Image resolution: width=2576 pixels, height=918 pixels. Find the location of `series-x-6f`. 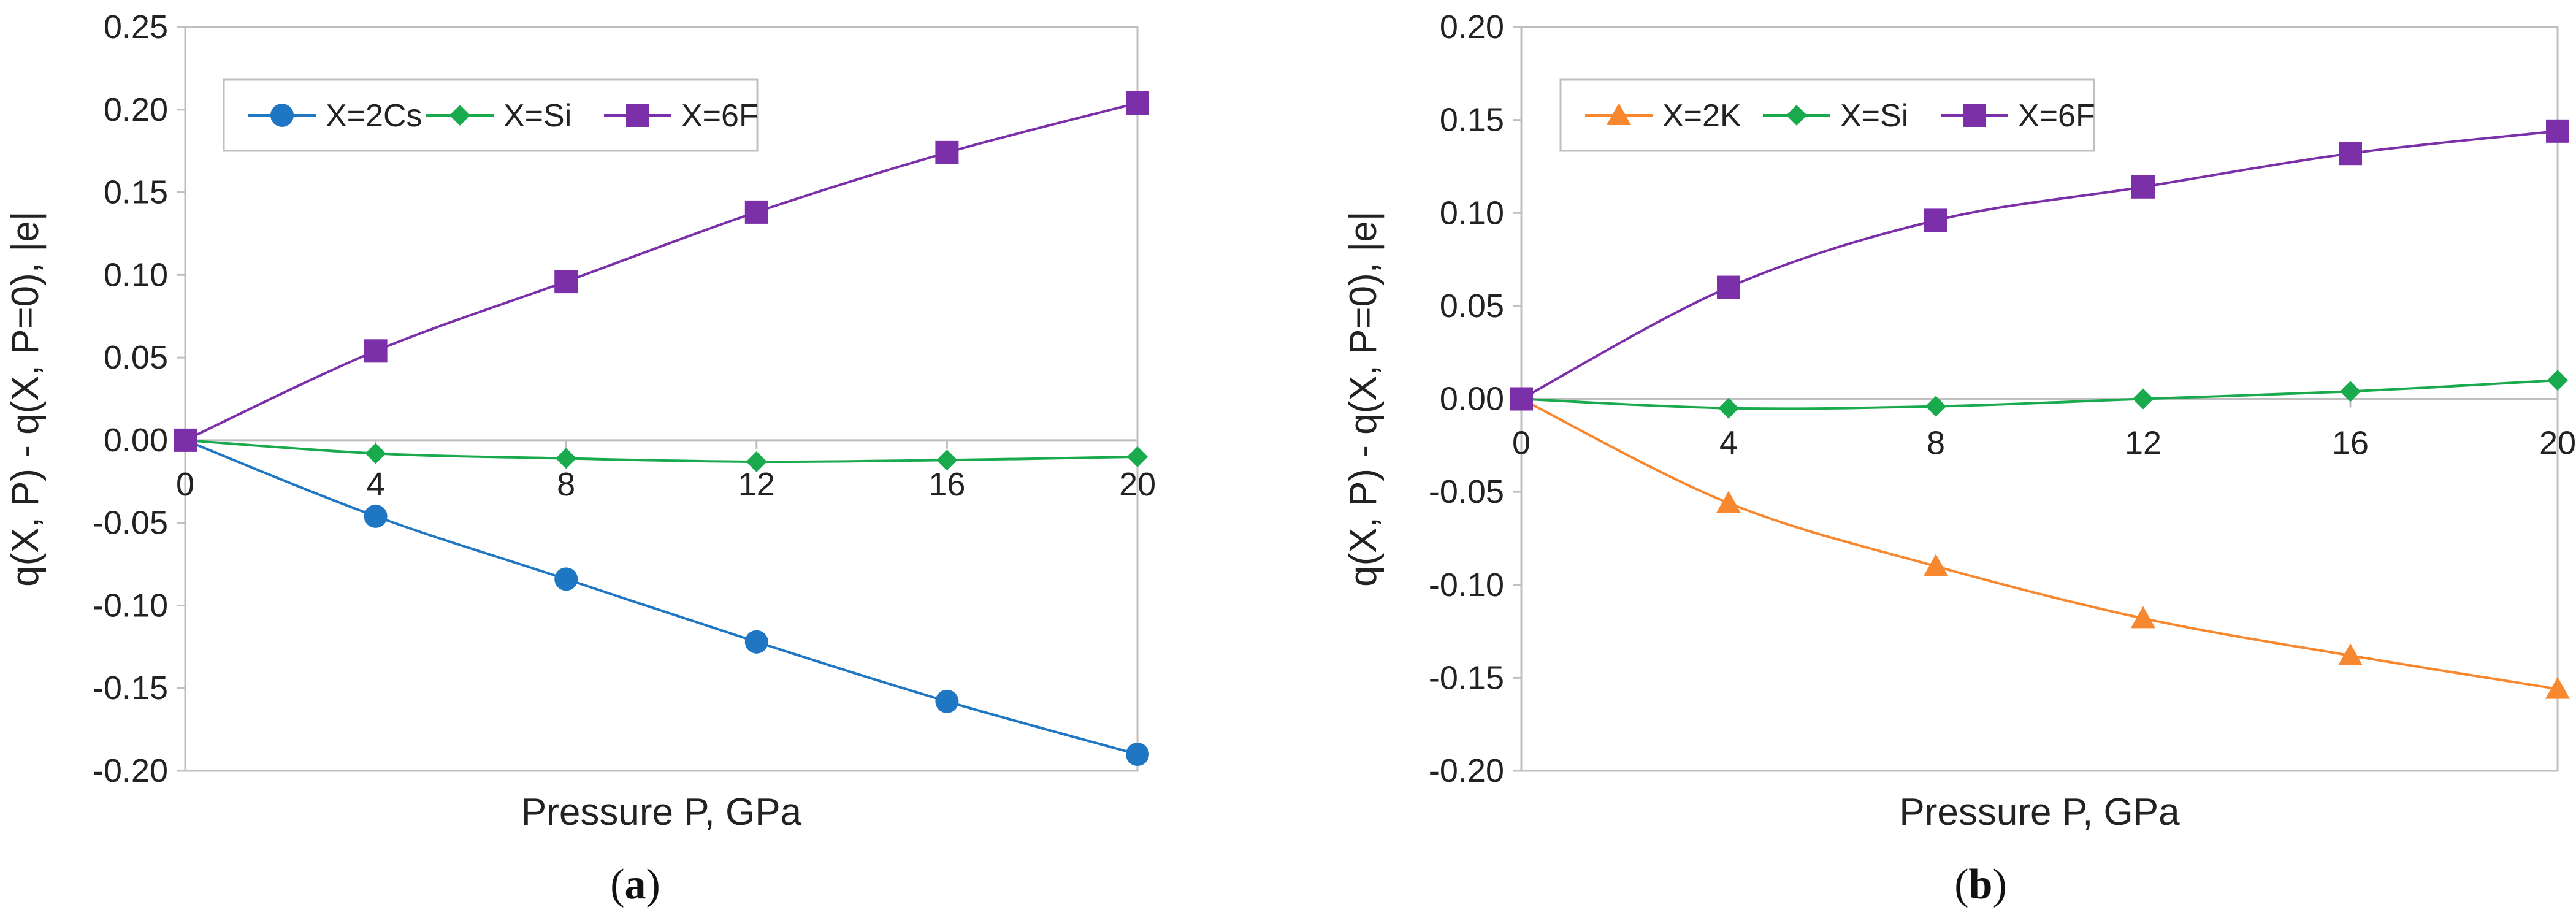

series-x-6f is located at coordinates (2039, 265).